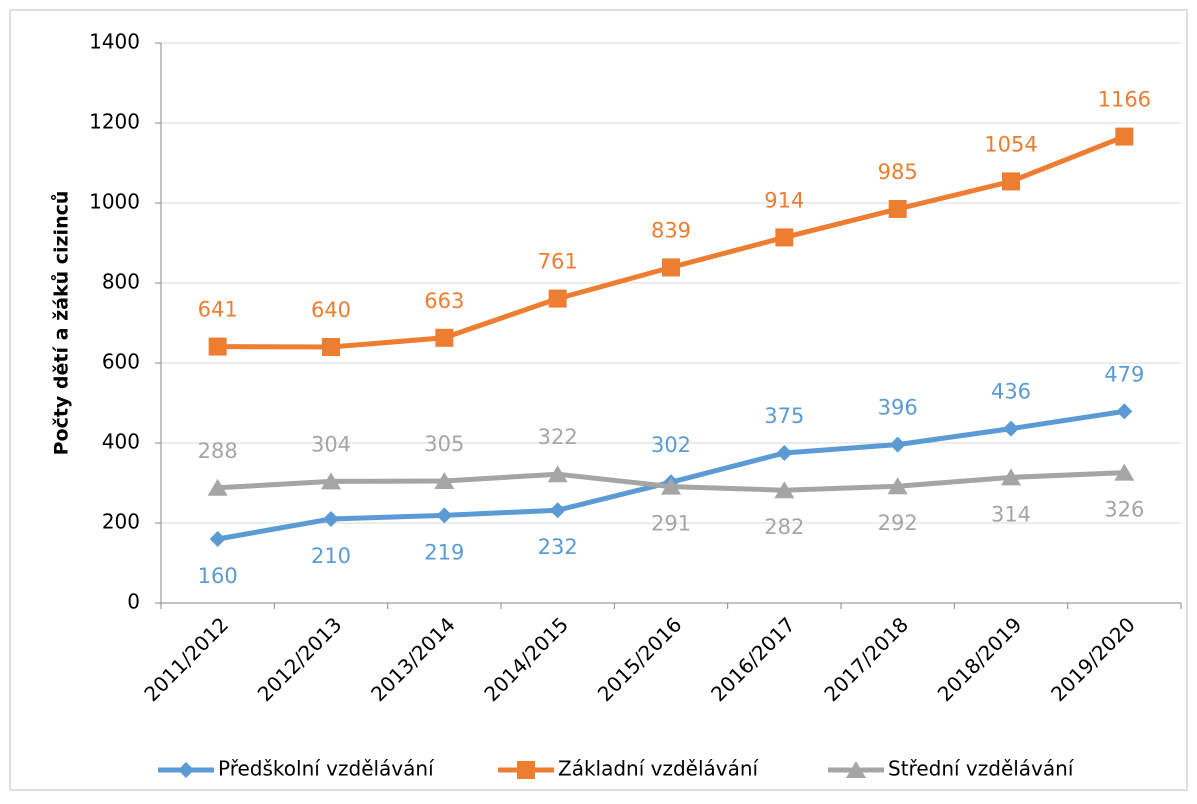 The height and width of the screenshot is (804, 1197). What do you see at coordinates (121, 442) in the screenshot?
I see `y-tick-label: 400` at bounding box center [121, 442].